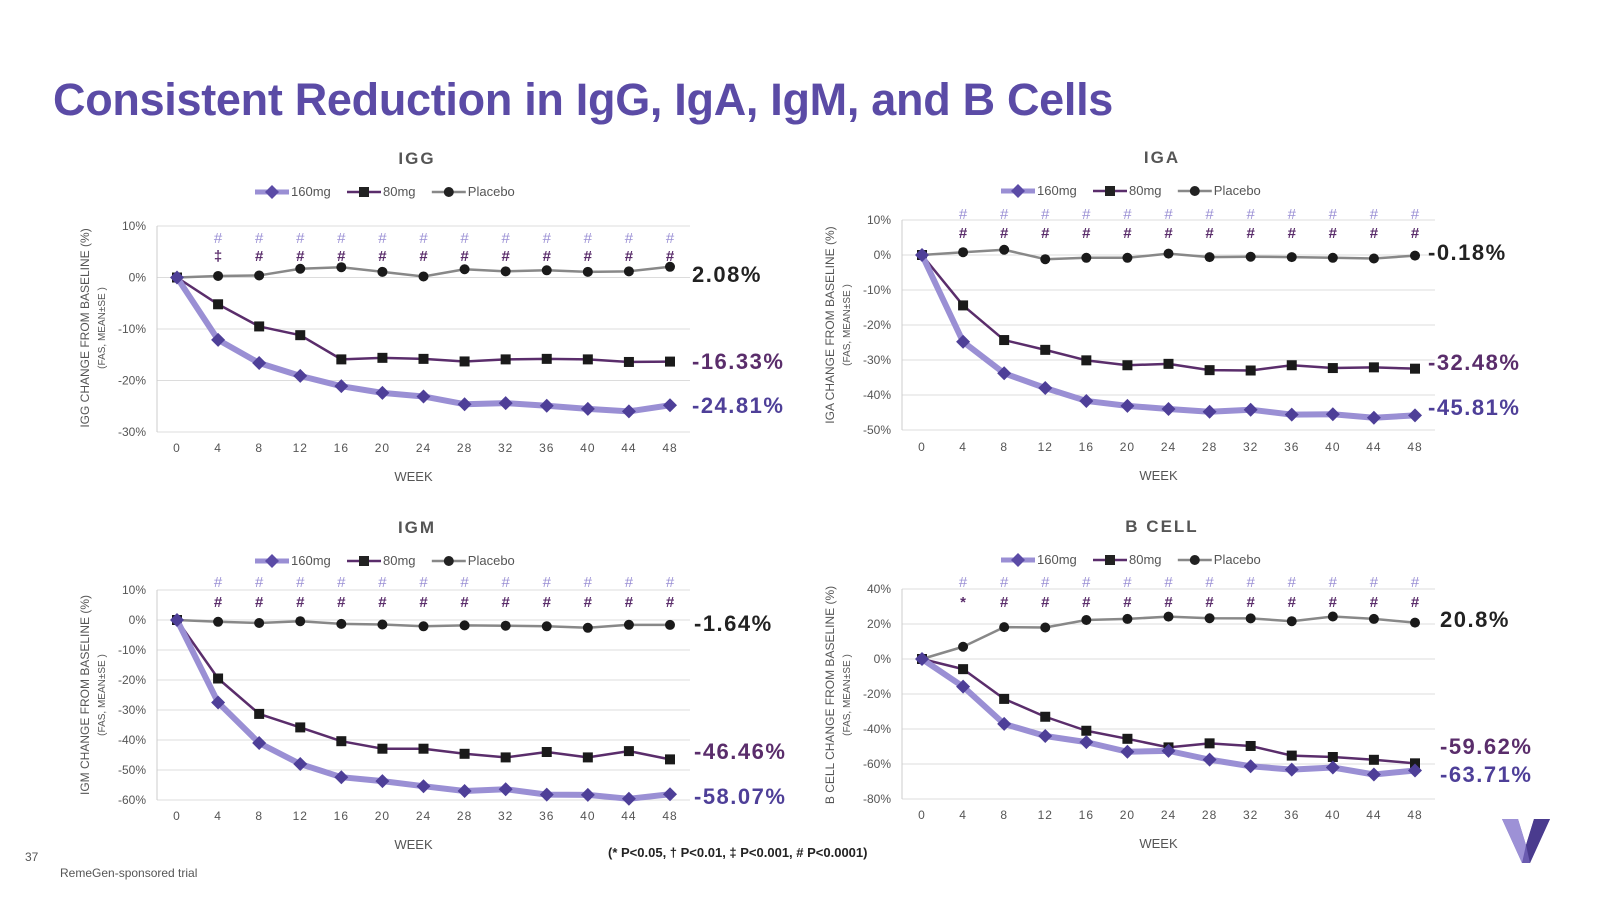  Describe the element at coordinates (464, 816) in the screenshot. I see `x-tick-label: 28` at that location.